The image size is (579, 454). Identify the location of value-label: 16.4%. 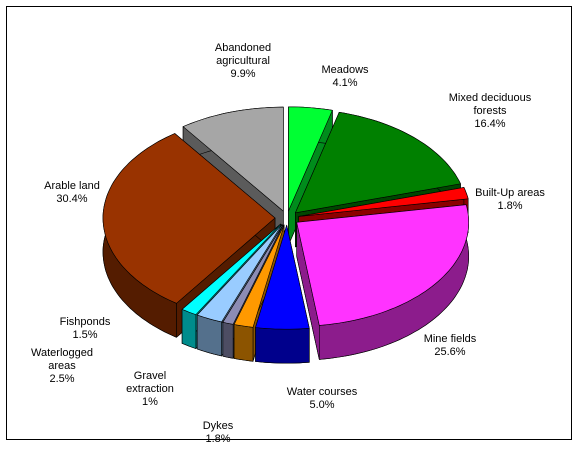
(490, 124).